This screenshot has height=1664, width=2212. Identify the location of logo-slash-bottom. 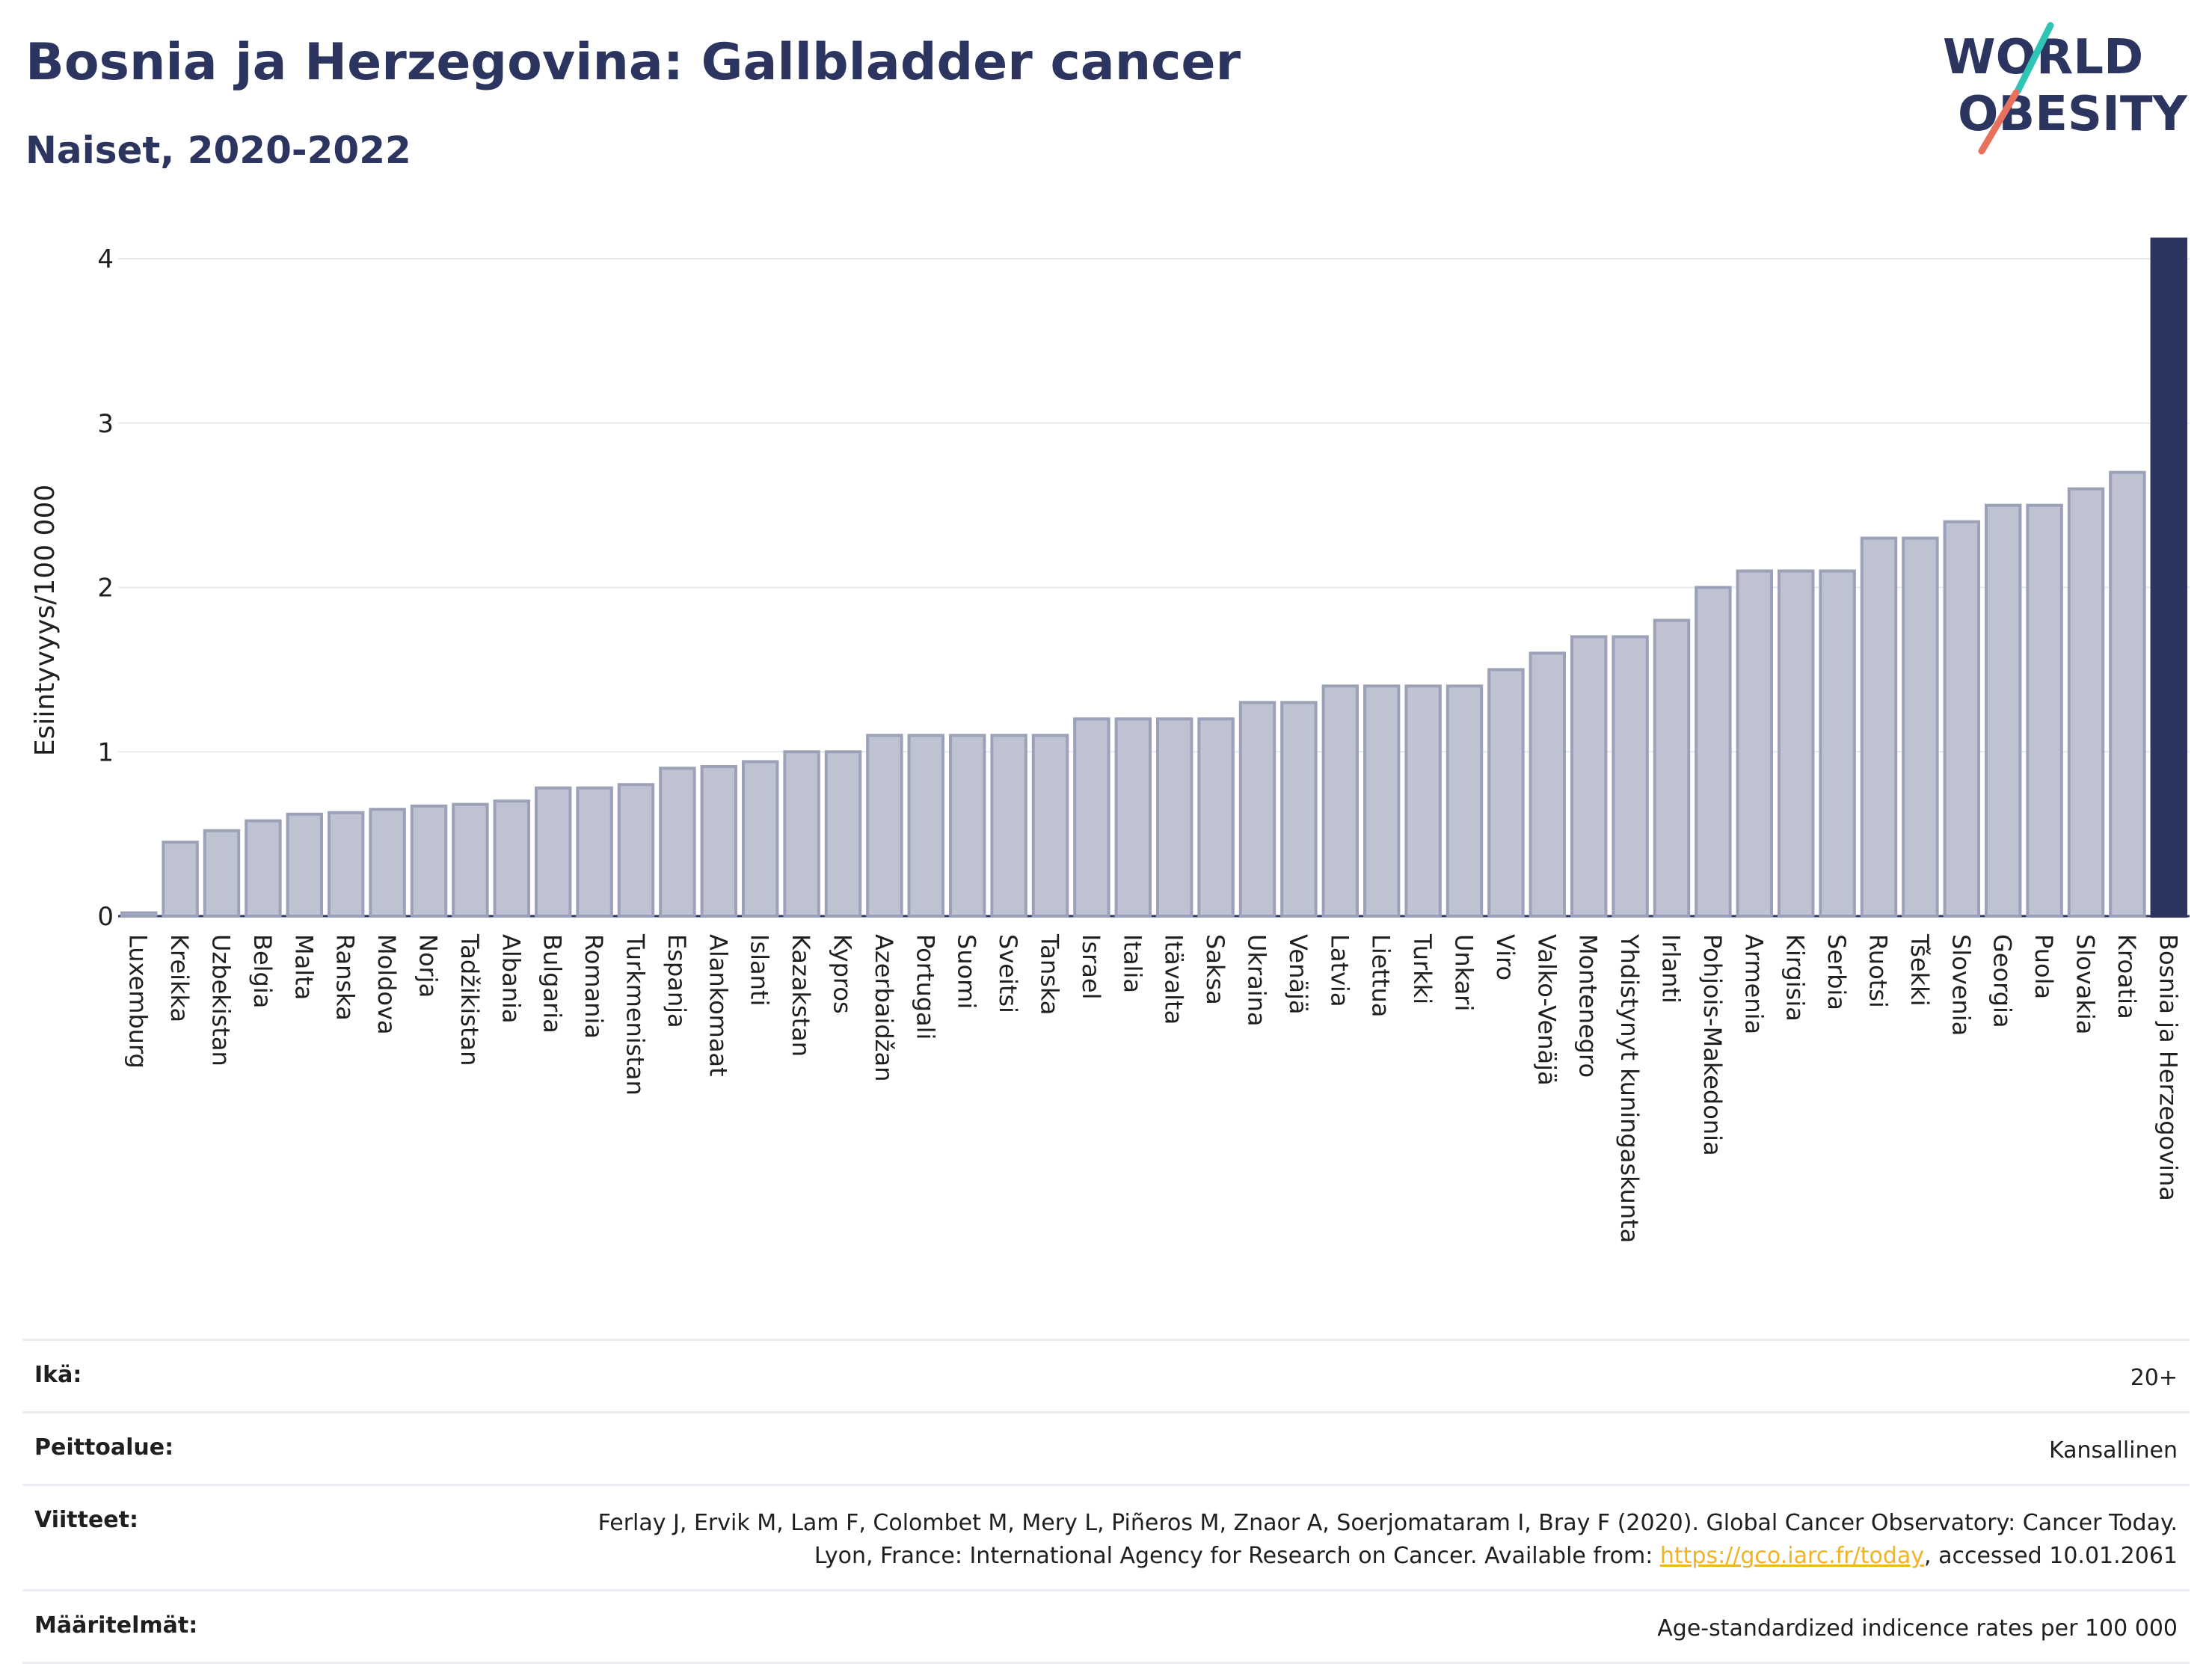
(1999, 122).